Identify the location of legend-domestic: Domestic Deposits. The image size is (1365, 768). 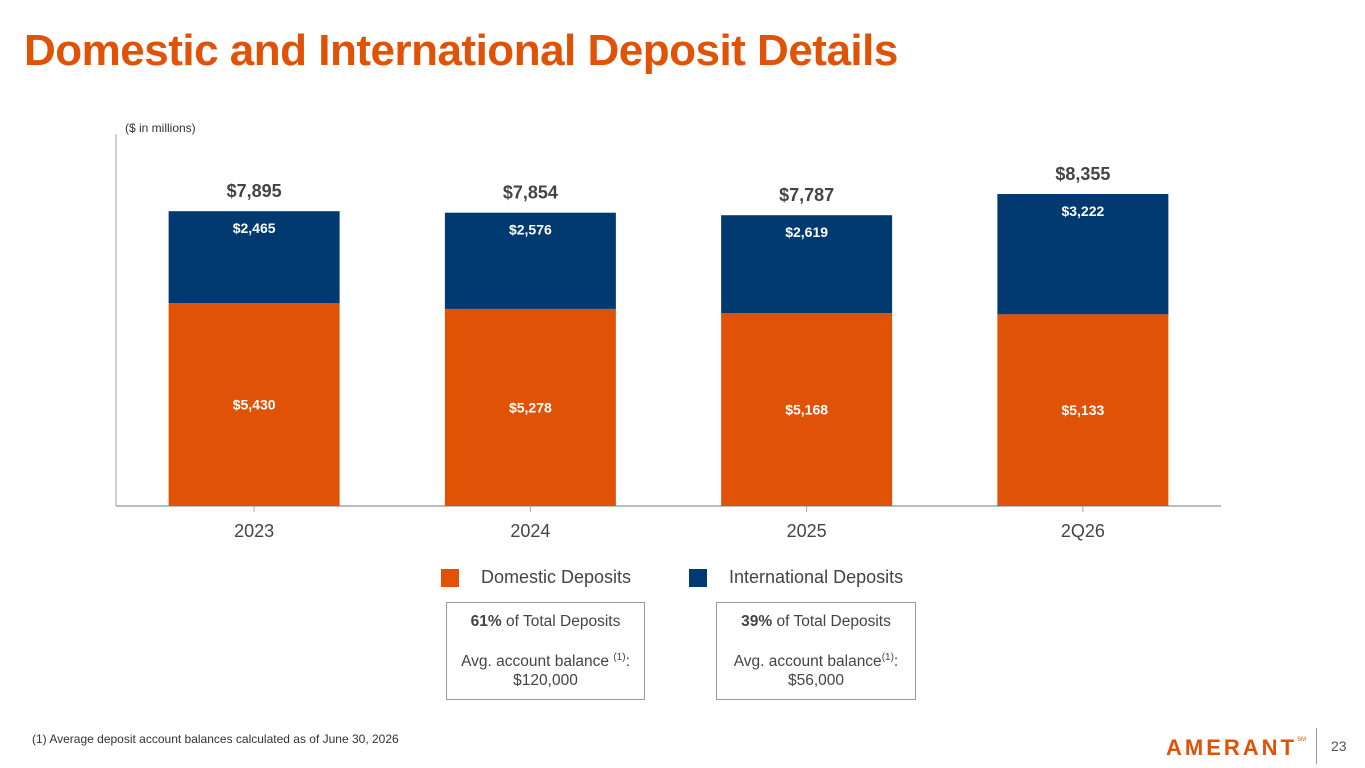
(536, 577).